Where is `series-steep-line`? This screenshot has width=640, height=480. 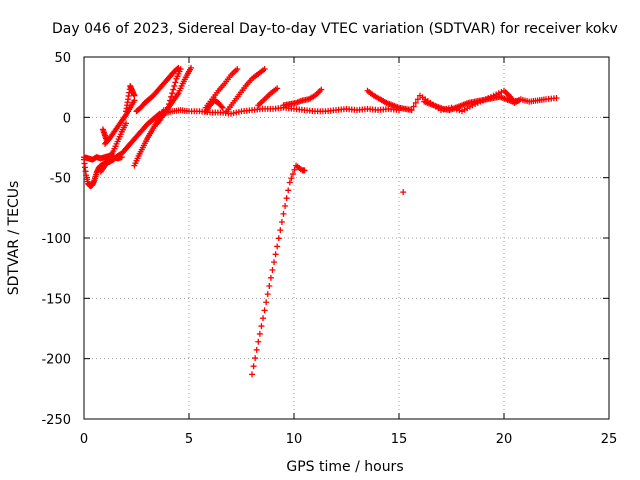
series-steep-line is located at coordinates (278, 270).